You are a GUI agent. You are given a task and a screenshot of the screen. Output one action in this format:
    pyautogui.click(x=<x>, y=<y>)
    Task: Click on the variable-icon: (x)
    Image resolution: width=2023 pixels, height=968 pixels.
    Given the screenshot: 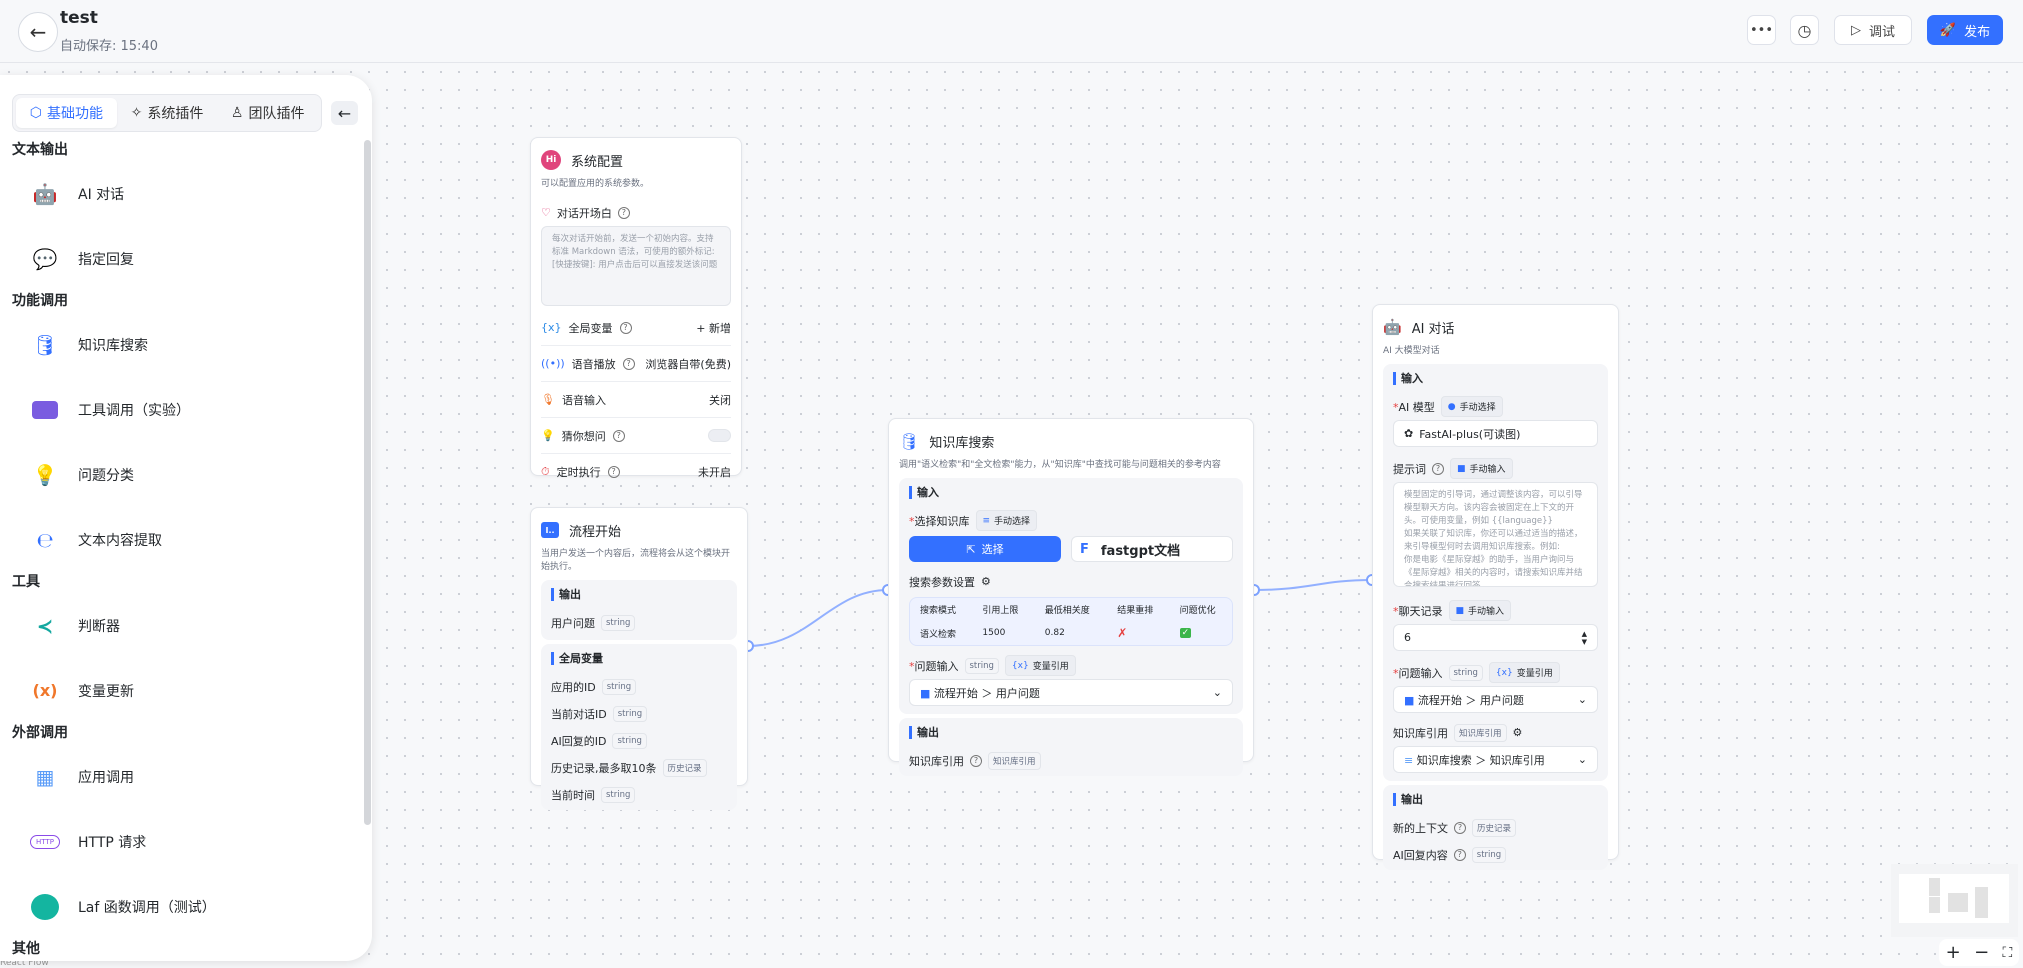 What is the action you would take?
    pyautogui.click(x=45, y=690)
    